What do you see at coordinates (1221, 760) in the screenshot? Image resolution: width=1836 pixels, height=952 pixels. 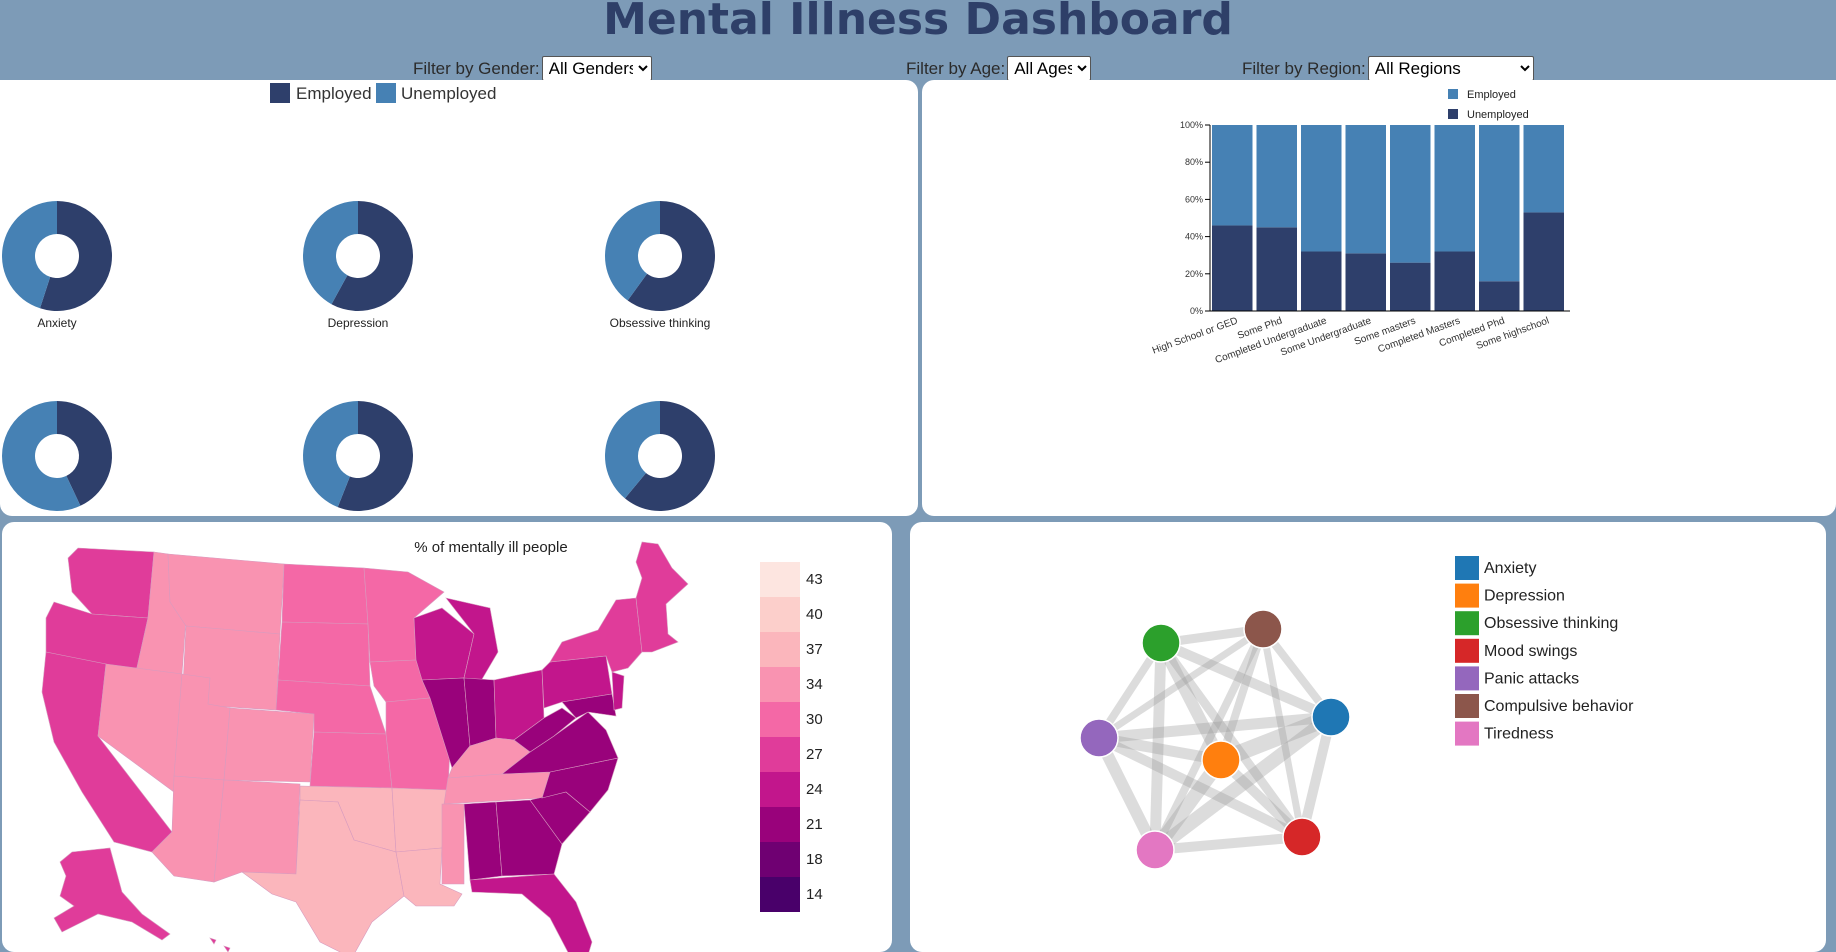 I see `node-depression` at bounding box center [1221, 760].